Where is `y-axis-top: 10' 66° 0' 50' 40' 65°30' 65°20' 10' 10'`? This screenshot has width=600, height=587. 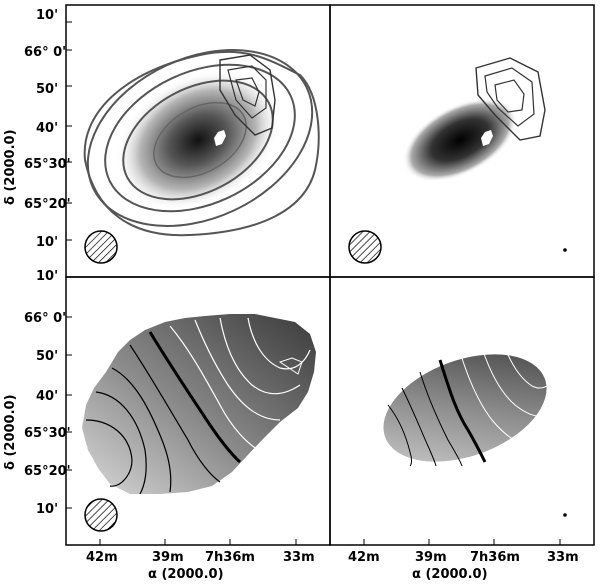
y-axis-top: 10' 66° 0' 50' 40' 65°30' 65°20' 10' 10' is located at coordinates (47, 146).